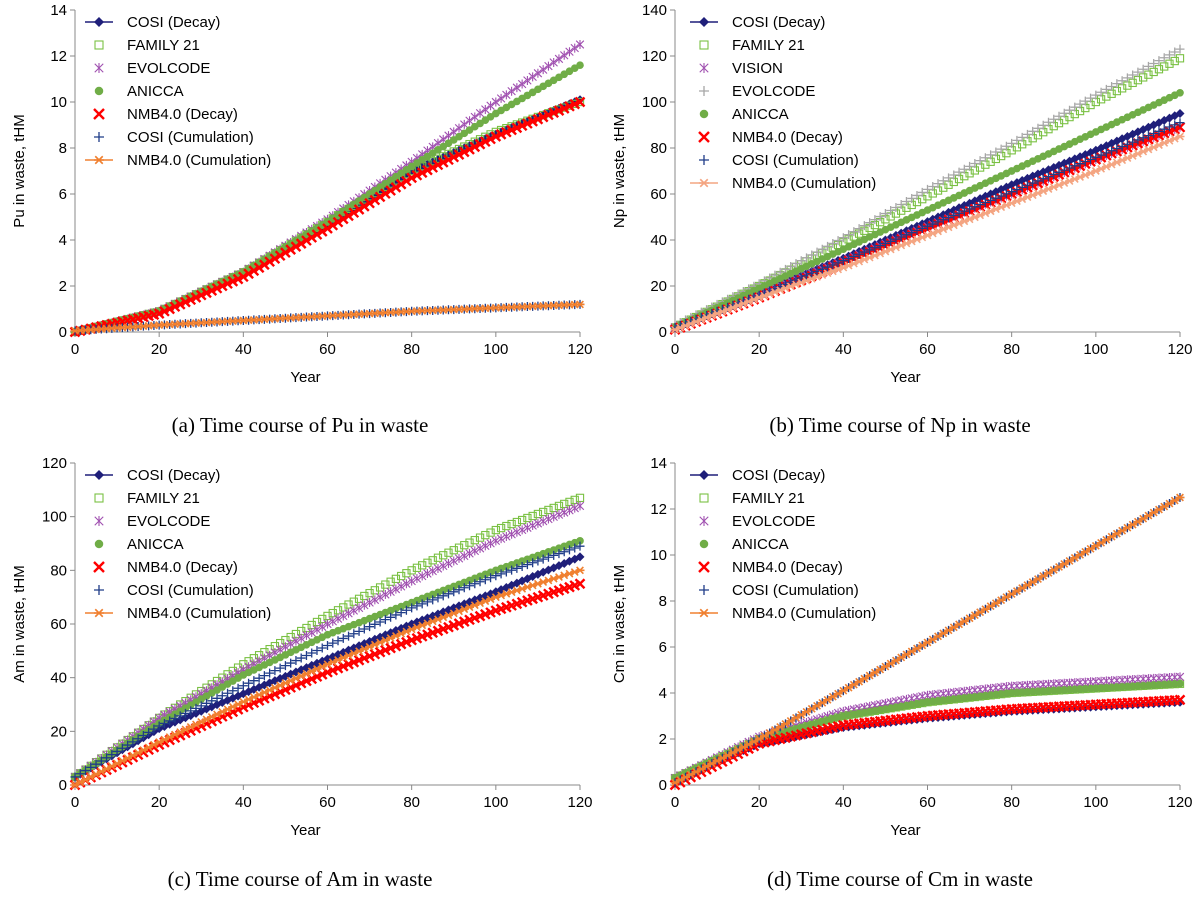 The image size is (1200, 907). What do you see at coordinates (658, 286) in the screenshot?
I see `y-tick-label: 20` at bounding box center [658, 286].